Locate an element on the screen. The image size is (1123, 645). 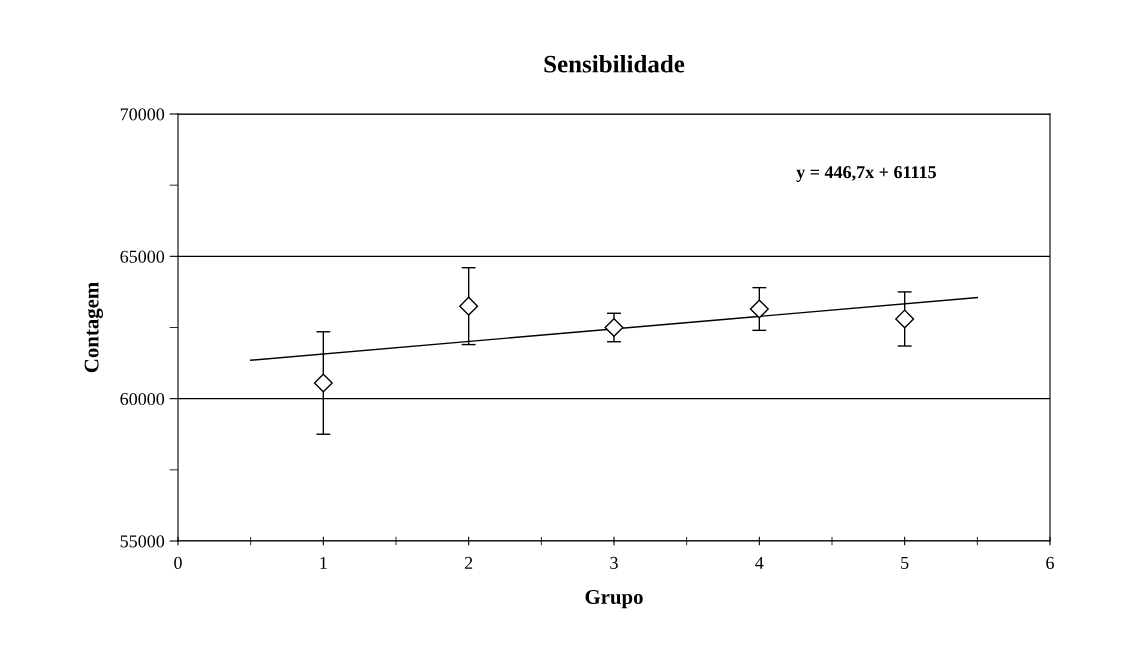
x-tick-label: 2 is located at coordinates (468, 562).